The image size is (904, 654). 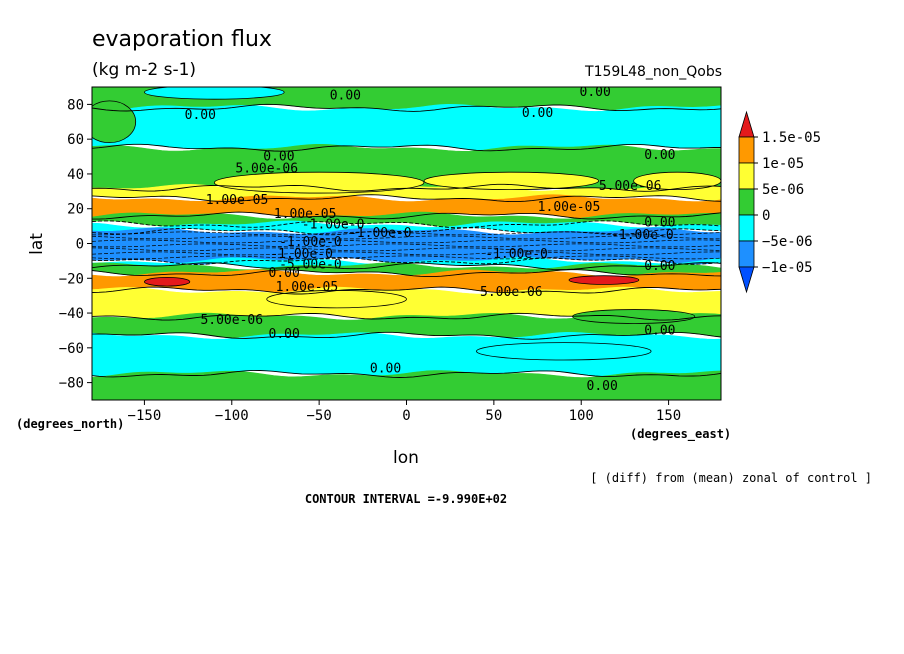 I want to click on diff-note: [ (diff) from (mean) zonal of control ], so click(x=731, y=478).